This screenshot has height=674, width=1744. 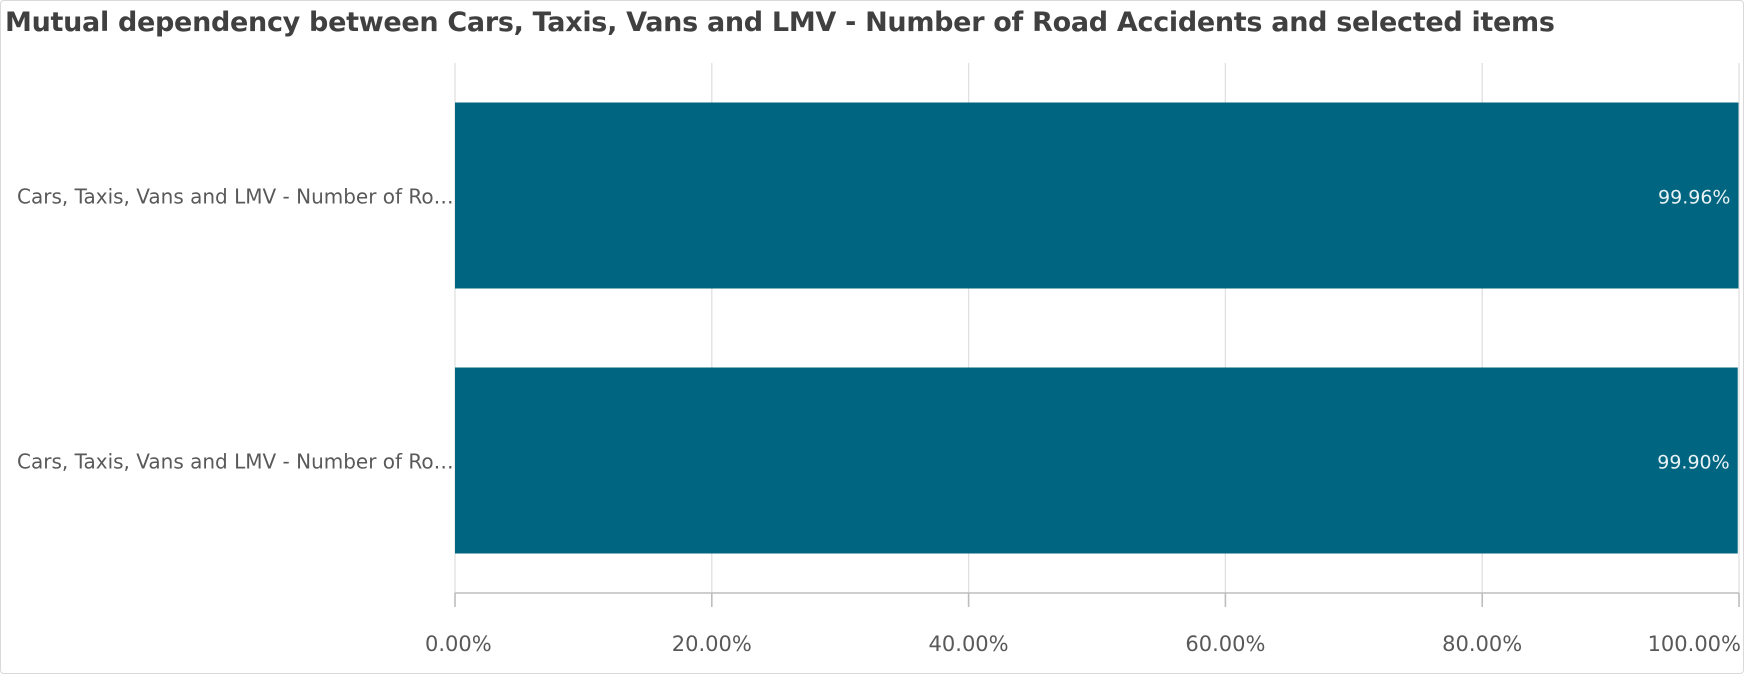 What do you see at coordinates (1694, 198) in the screenshot?
I see `data-label: 99.96%` at bounding box center [1694, 198].